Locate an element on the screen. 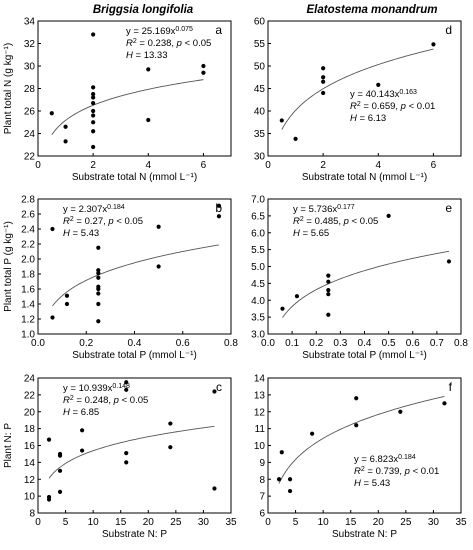 The height and width of the screenshot is (550, 473). x-tick-label: 0.1 is located at coordinates (292, 343).